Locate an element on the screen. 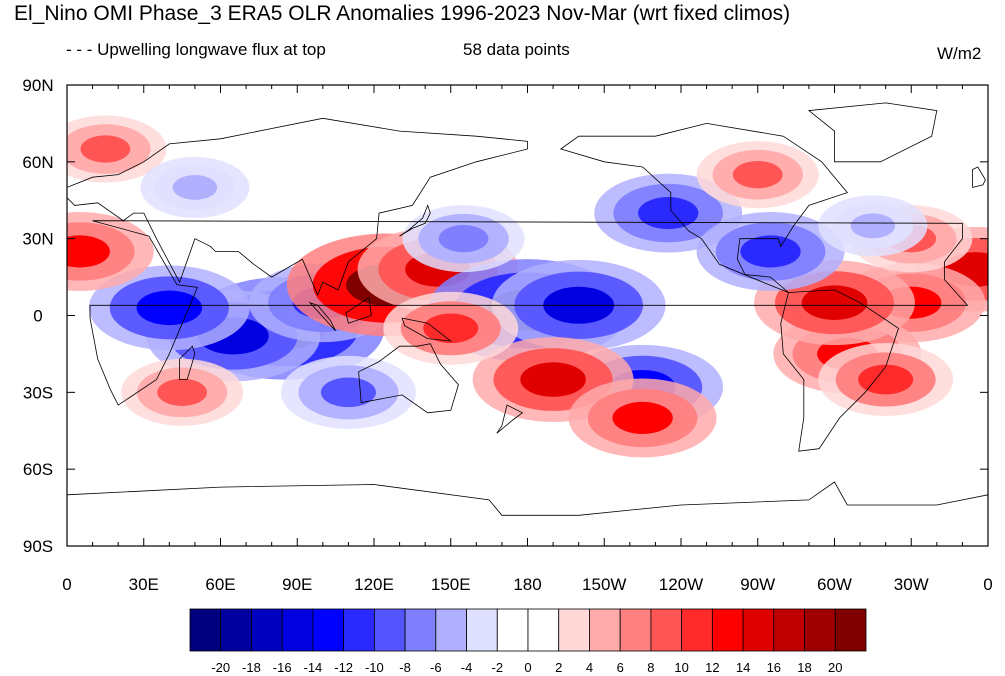 The width and height of the screenshot is (1005, 676). lat-tick-label: 30N is located at coordinates (37, 239).